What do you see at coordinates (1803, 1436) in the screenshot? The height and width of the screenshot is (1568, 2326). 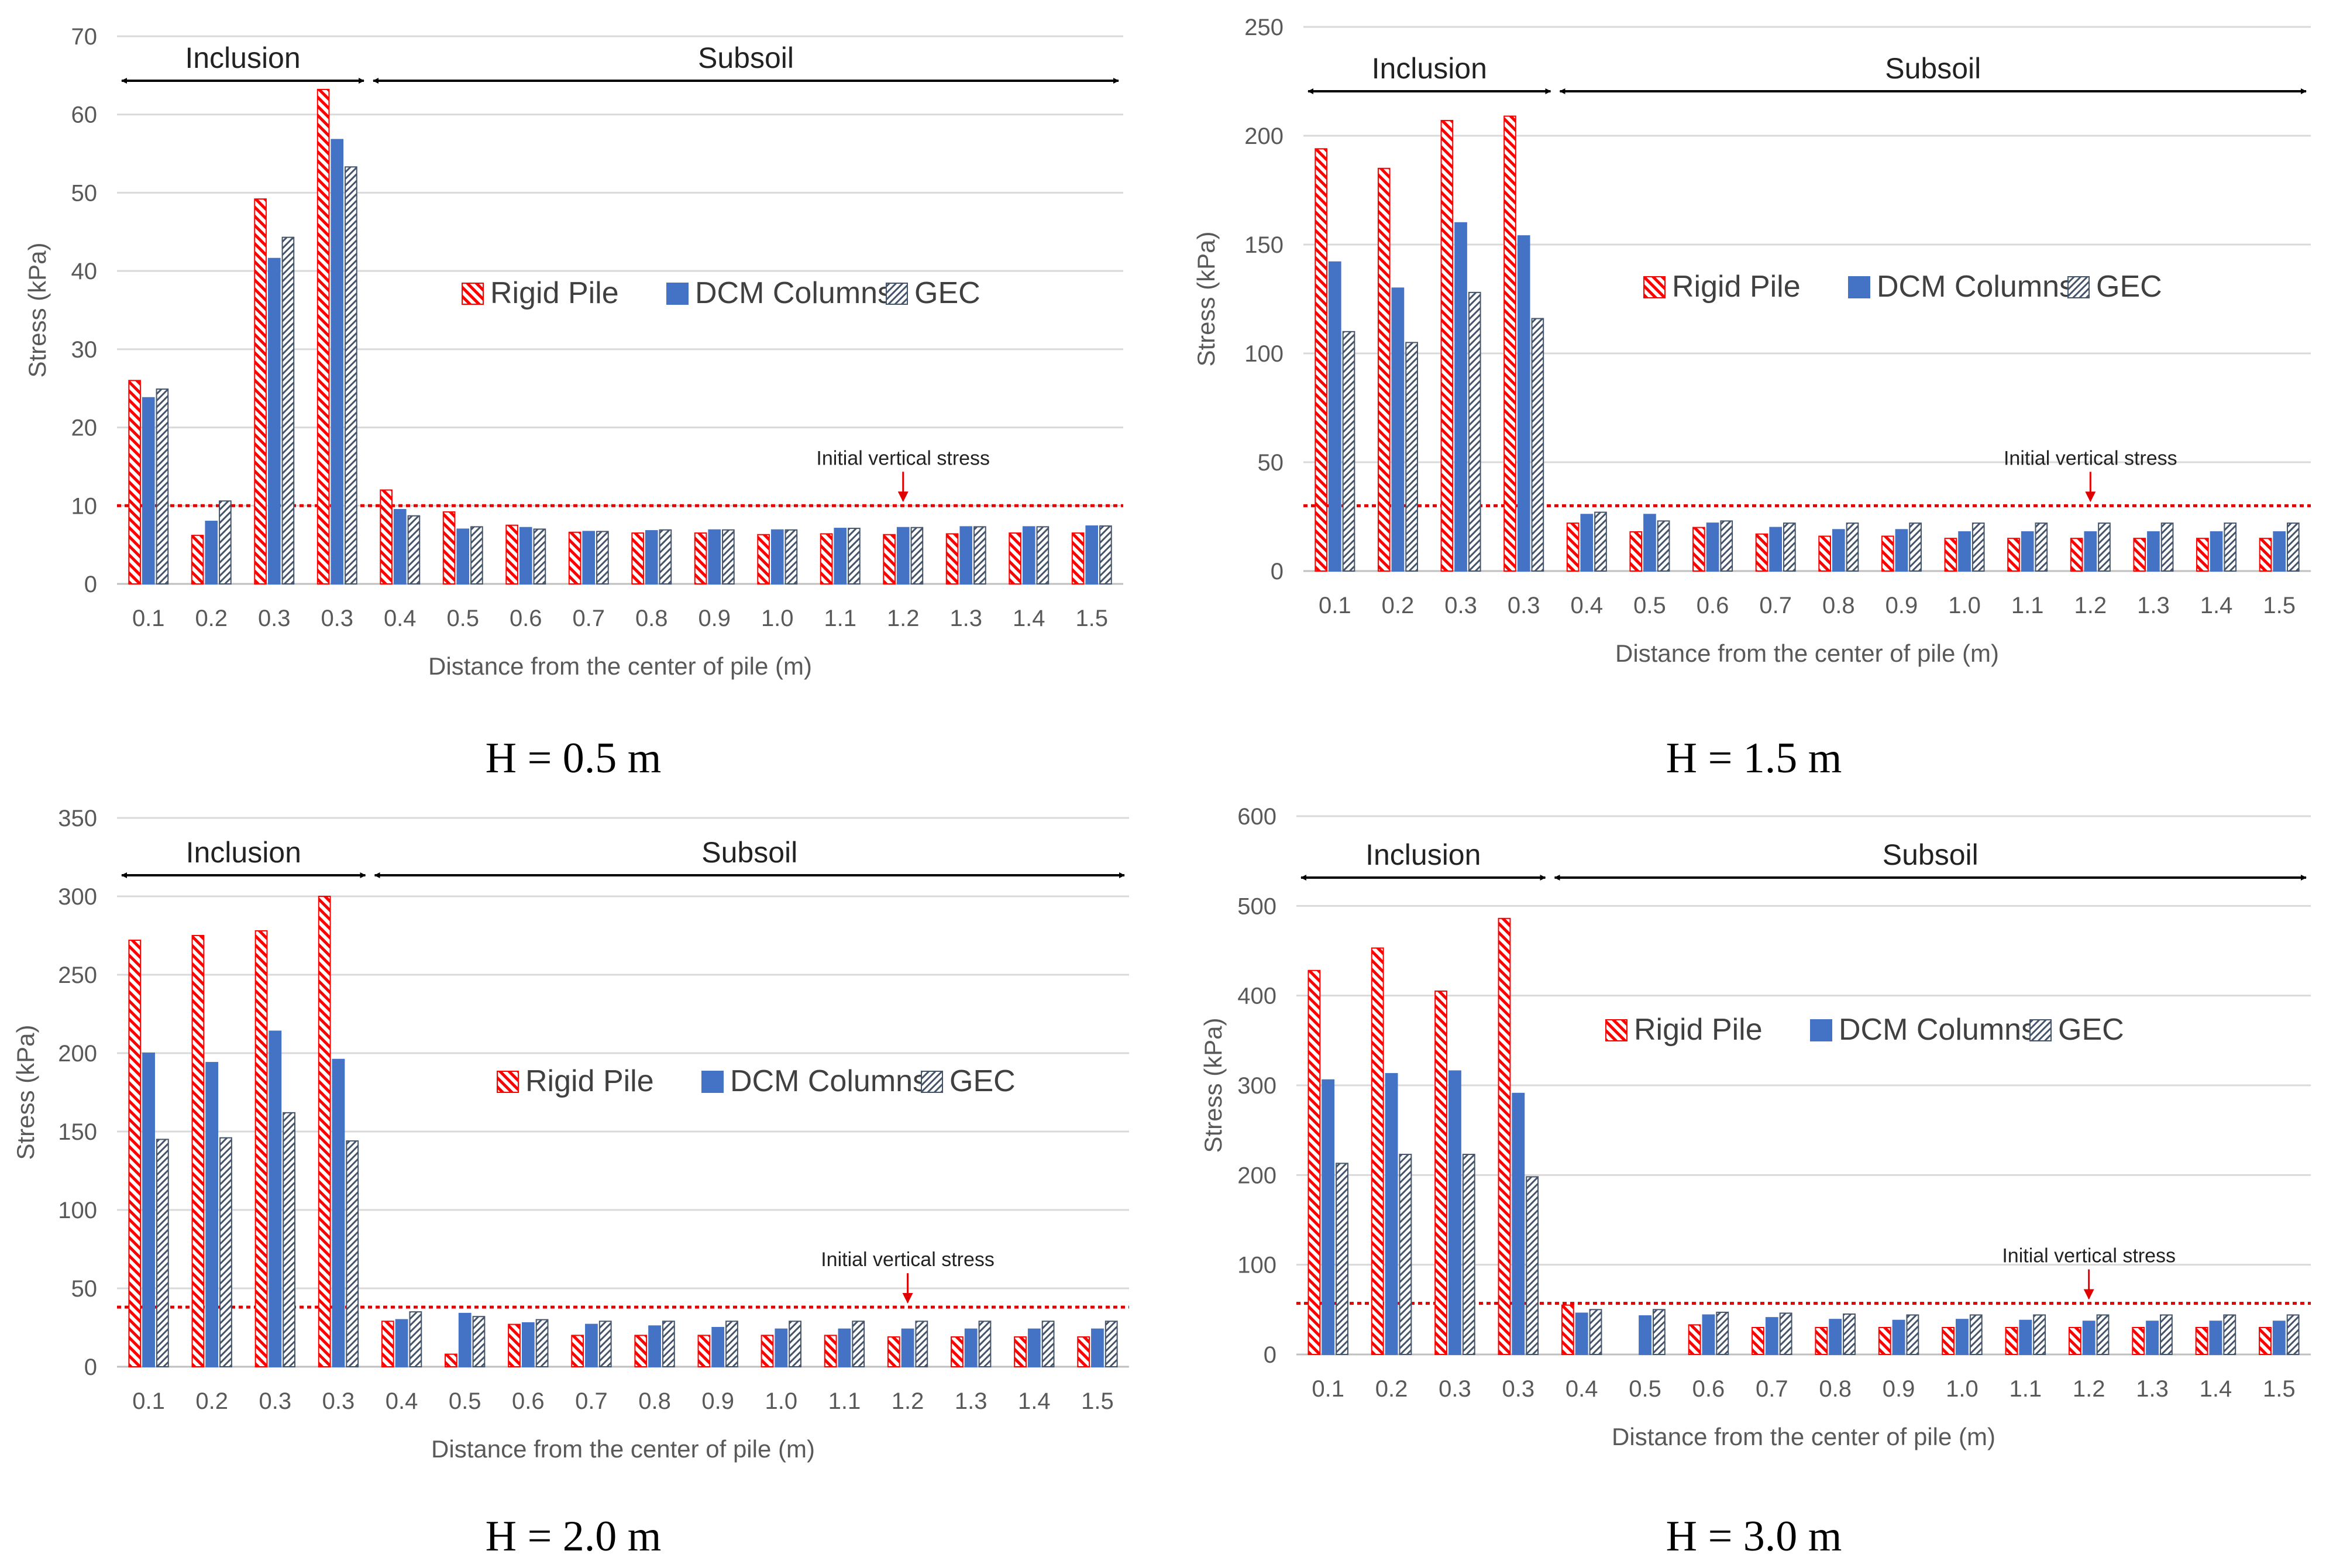 I see `chart-4-x-axis-title: Distance from the center of pile (m)` at bounding box center [1803, 1436].